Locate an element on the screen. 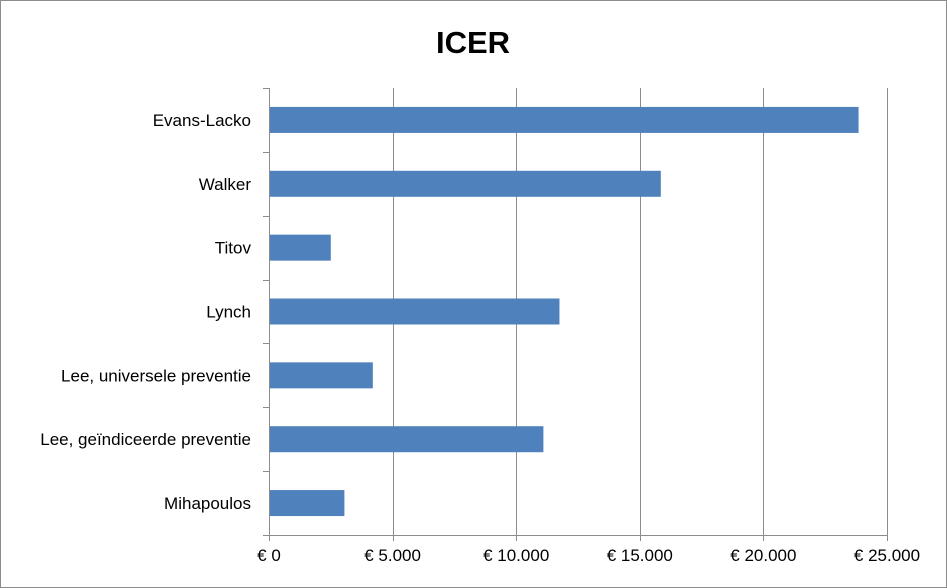 The width and height of the screenshot is (947, 588). chart-title: ICER is located at coordinates (473, 42).